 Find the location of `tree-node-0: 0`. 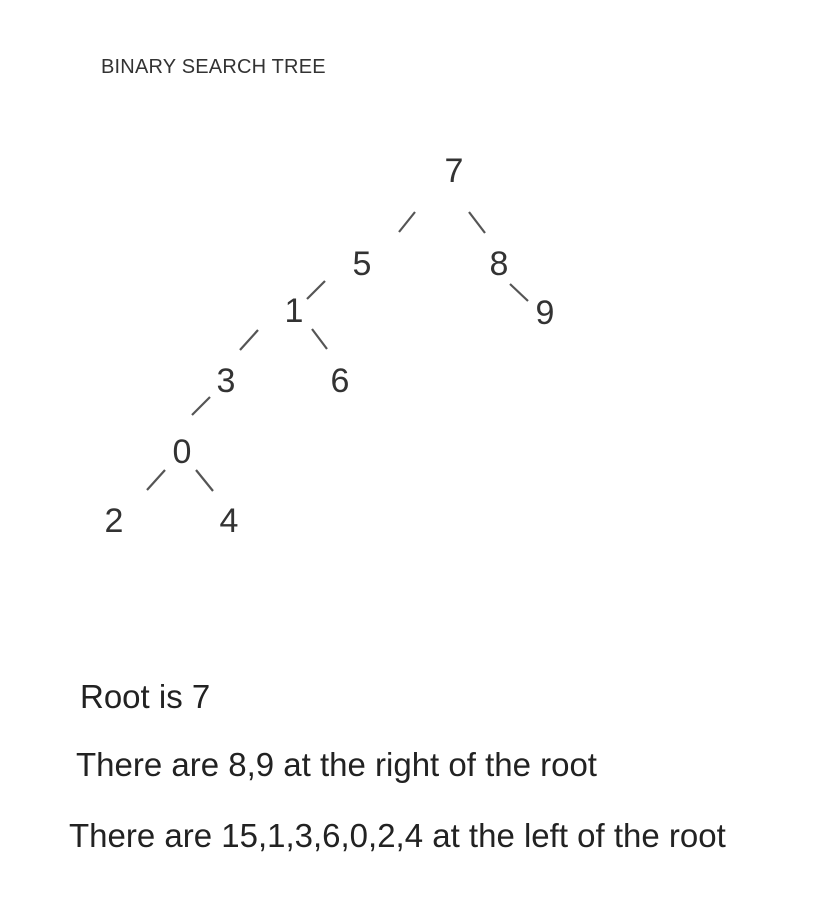

tree-node-0: 0 is located at coordinates (182, 452).